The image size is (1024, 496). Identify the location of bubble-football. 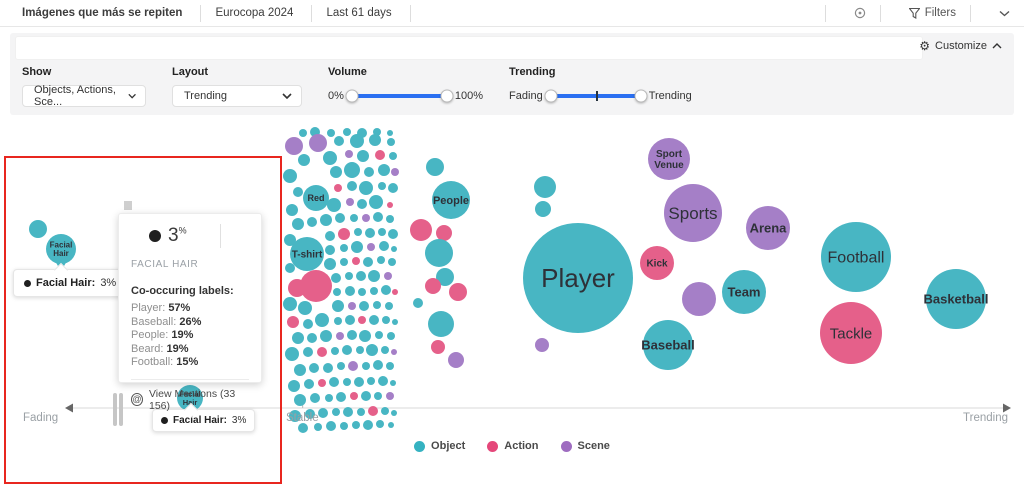
(856, 257).